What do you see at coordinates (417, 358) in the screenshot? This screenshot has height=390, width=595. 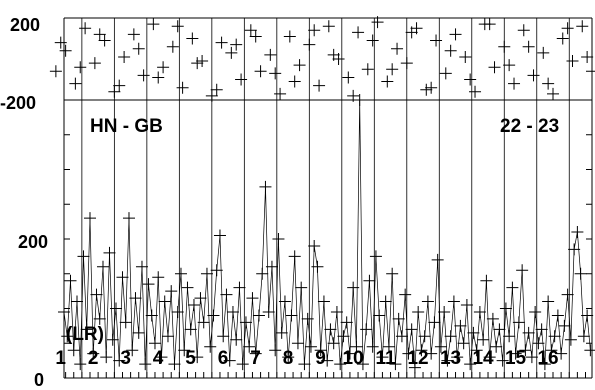 I see `x-group-label: 12` at bounding box center [417, 358].